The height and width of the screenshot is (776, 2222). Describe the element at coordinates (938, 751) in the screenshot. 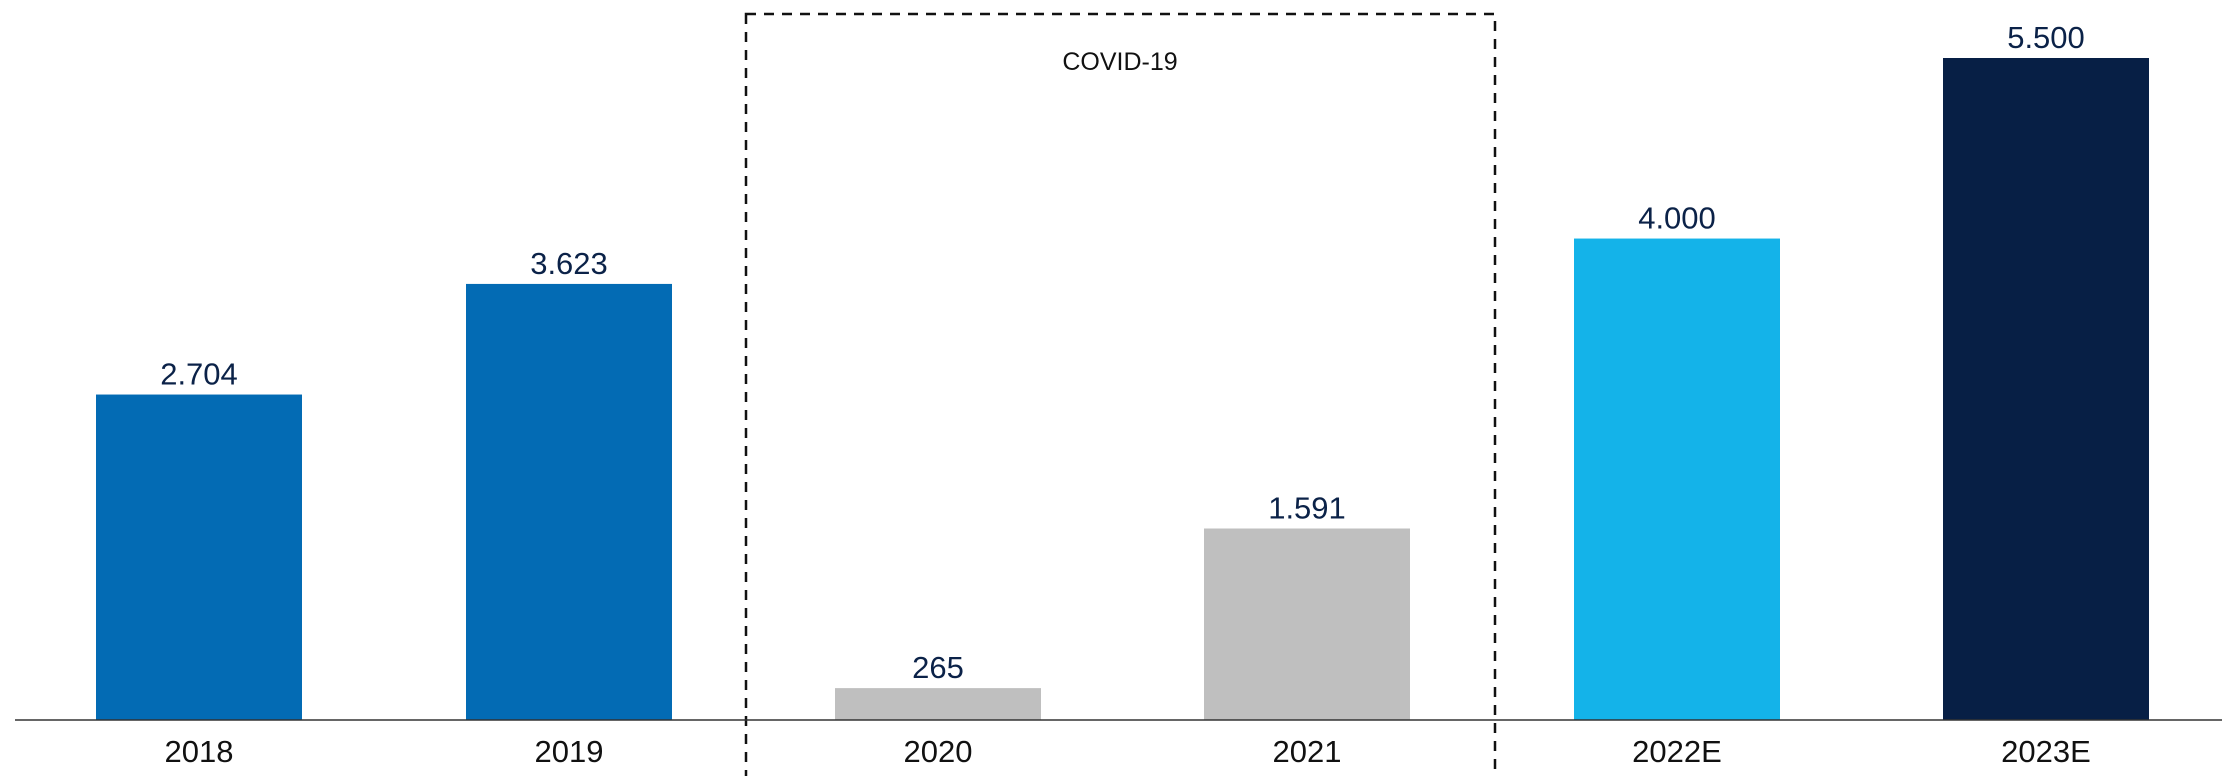

I see `x-tick-label-2020: 2020` at that location.